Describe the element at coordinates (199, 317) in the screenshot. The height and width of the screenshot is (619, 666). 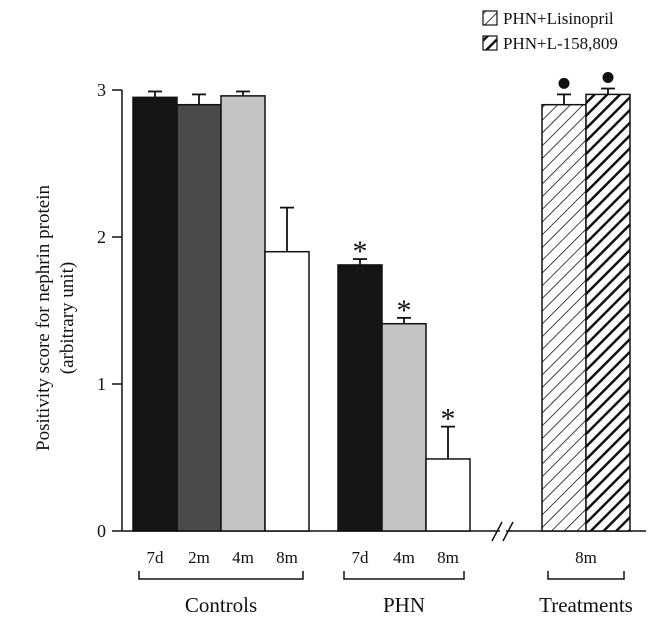
I see `bar-controls-2m` at that location.